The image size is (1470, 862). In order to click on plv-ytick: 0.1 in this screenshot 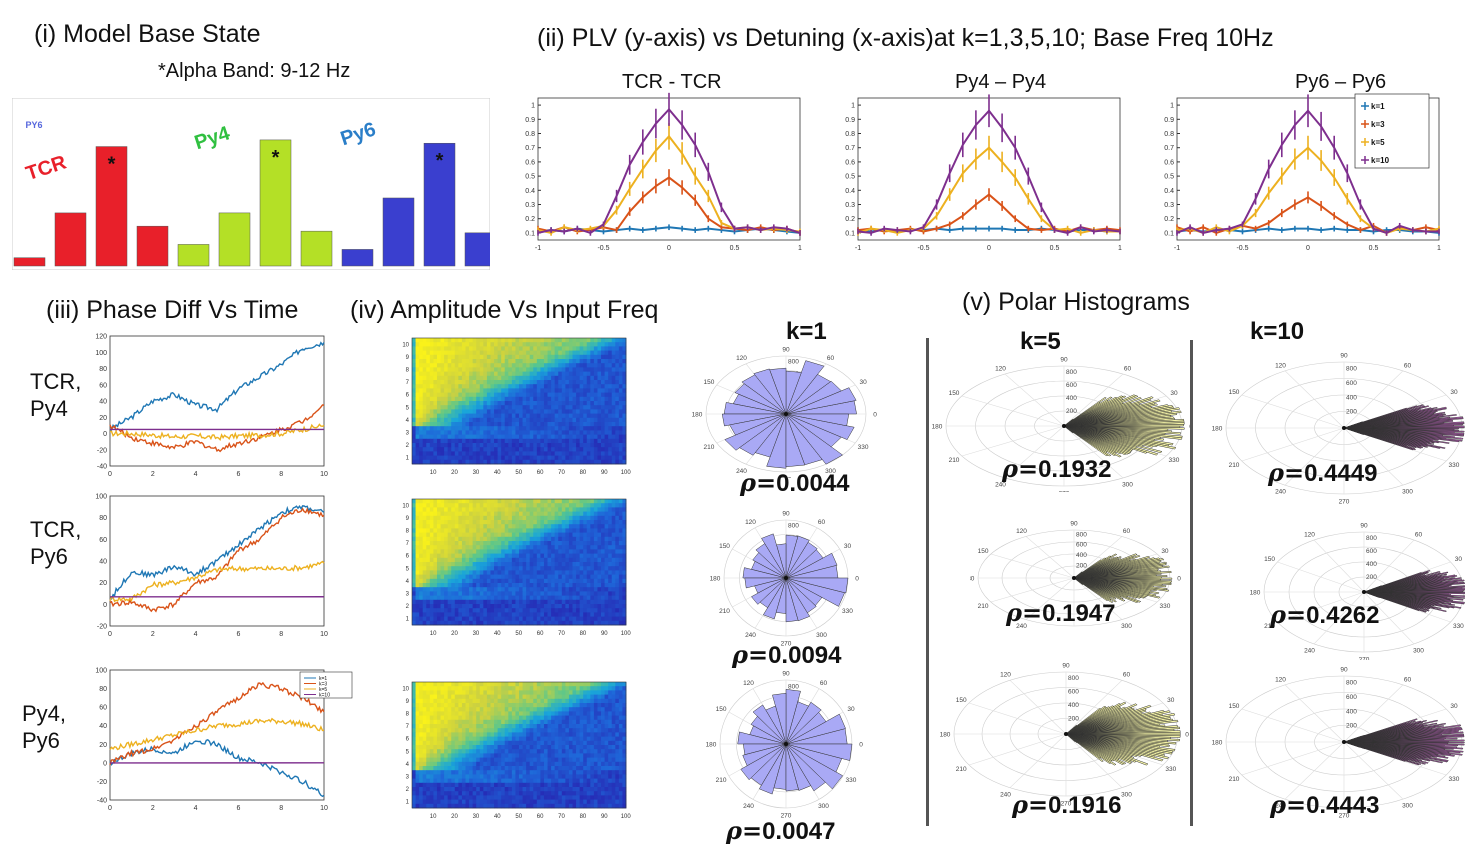, I will do `click(1169, 233)`.